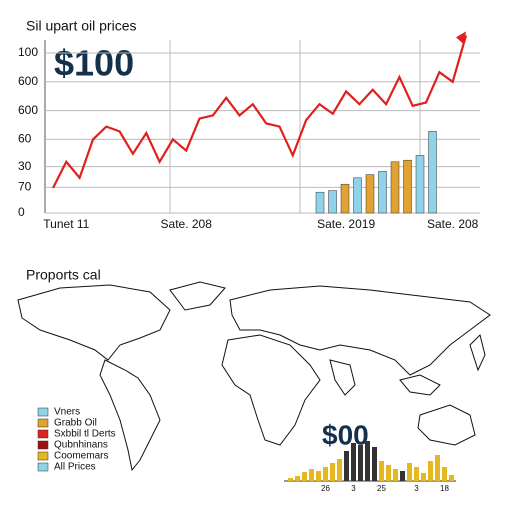 The height and width of the screenshot is (512, 512). What do you see at coordinates (94, 63) in the screenshot?
I see `annotation: $100` at bounding box center [94, 63].